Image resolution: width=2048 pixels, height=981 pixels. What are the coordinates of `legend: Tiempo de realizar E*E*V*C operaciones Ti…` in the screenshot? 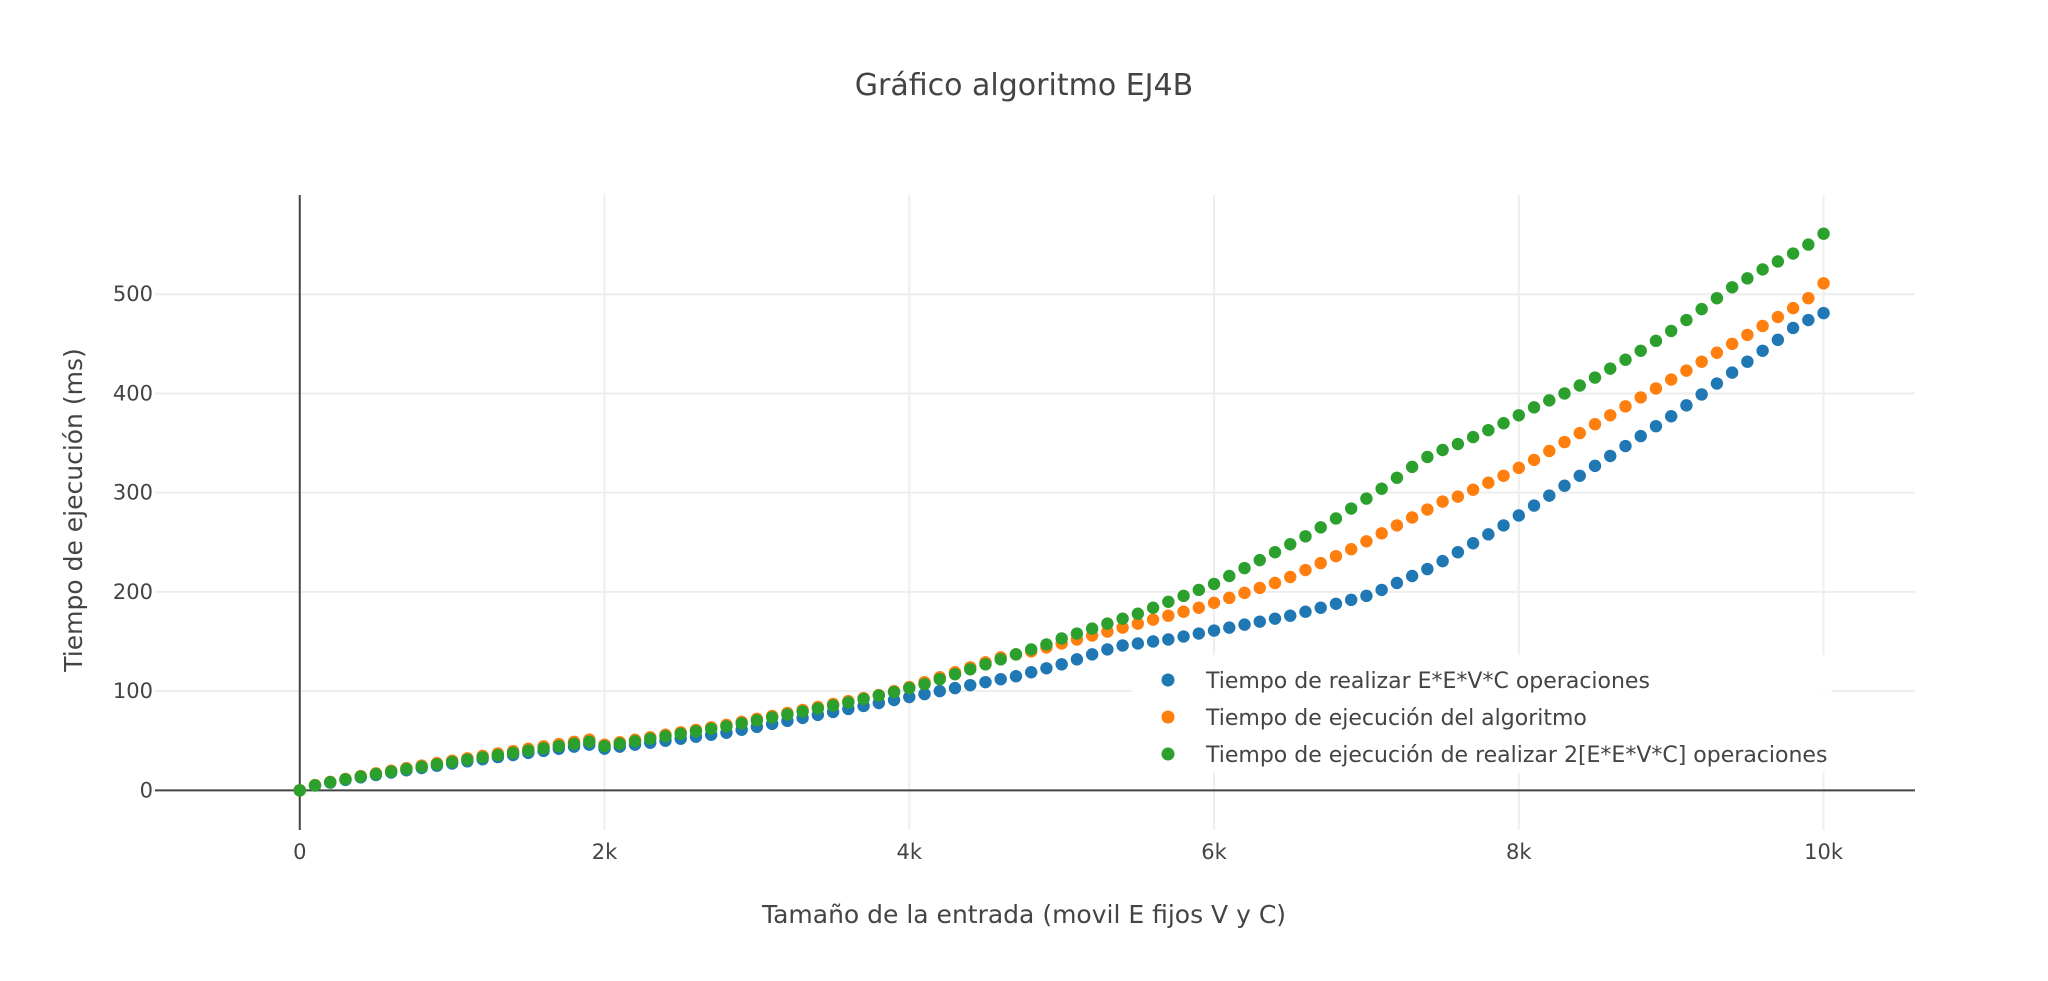 It's located at (1482, 714).